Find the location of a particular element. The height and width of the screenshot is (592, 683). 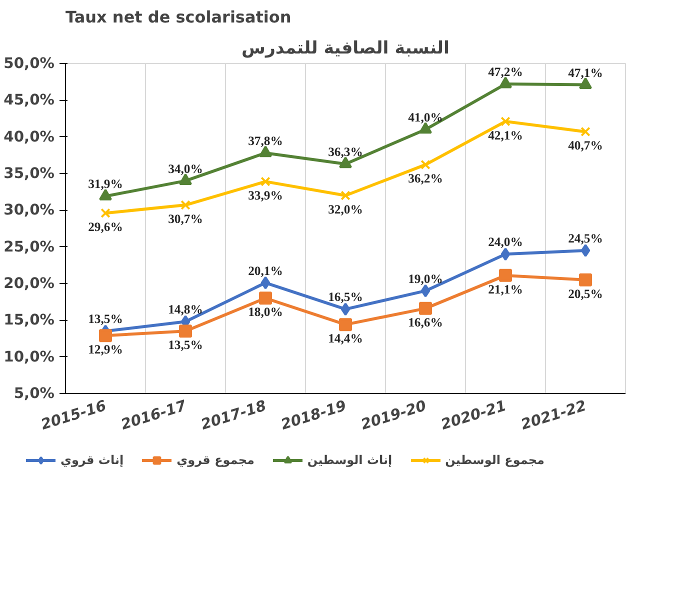

data-label: 40,7% is located at coordinates (585, 145).